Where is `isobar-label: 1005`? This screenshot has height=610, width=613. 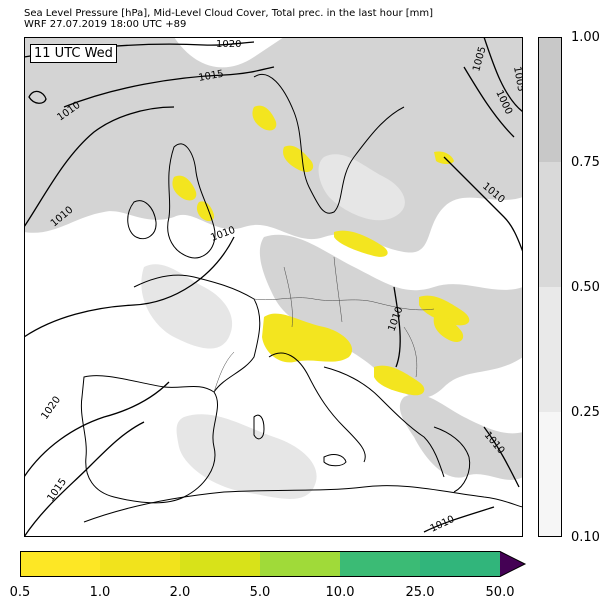
isobar-label: 1005 is located at coordinates (517, 79).